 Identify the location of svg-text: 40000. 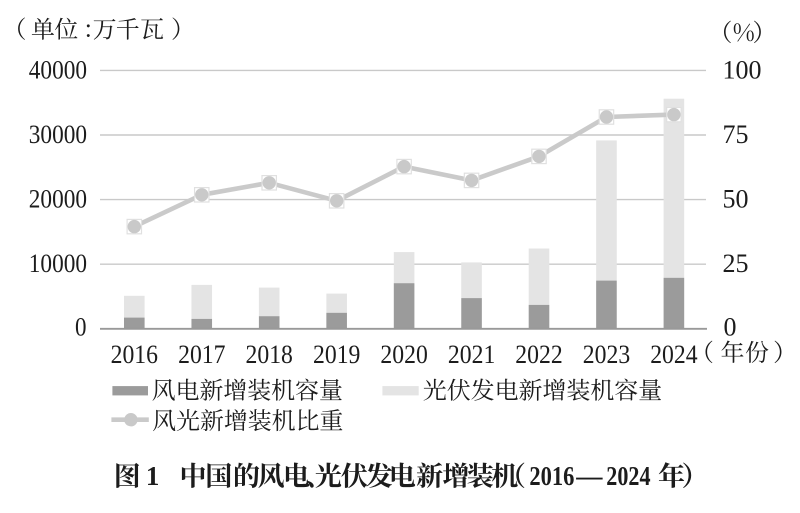
(58, 69).